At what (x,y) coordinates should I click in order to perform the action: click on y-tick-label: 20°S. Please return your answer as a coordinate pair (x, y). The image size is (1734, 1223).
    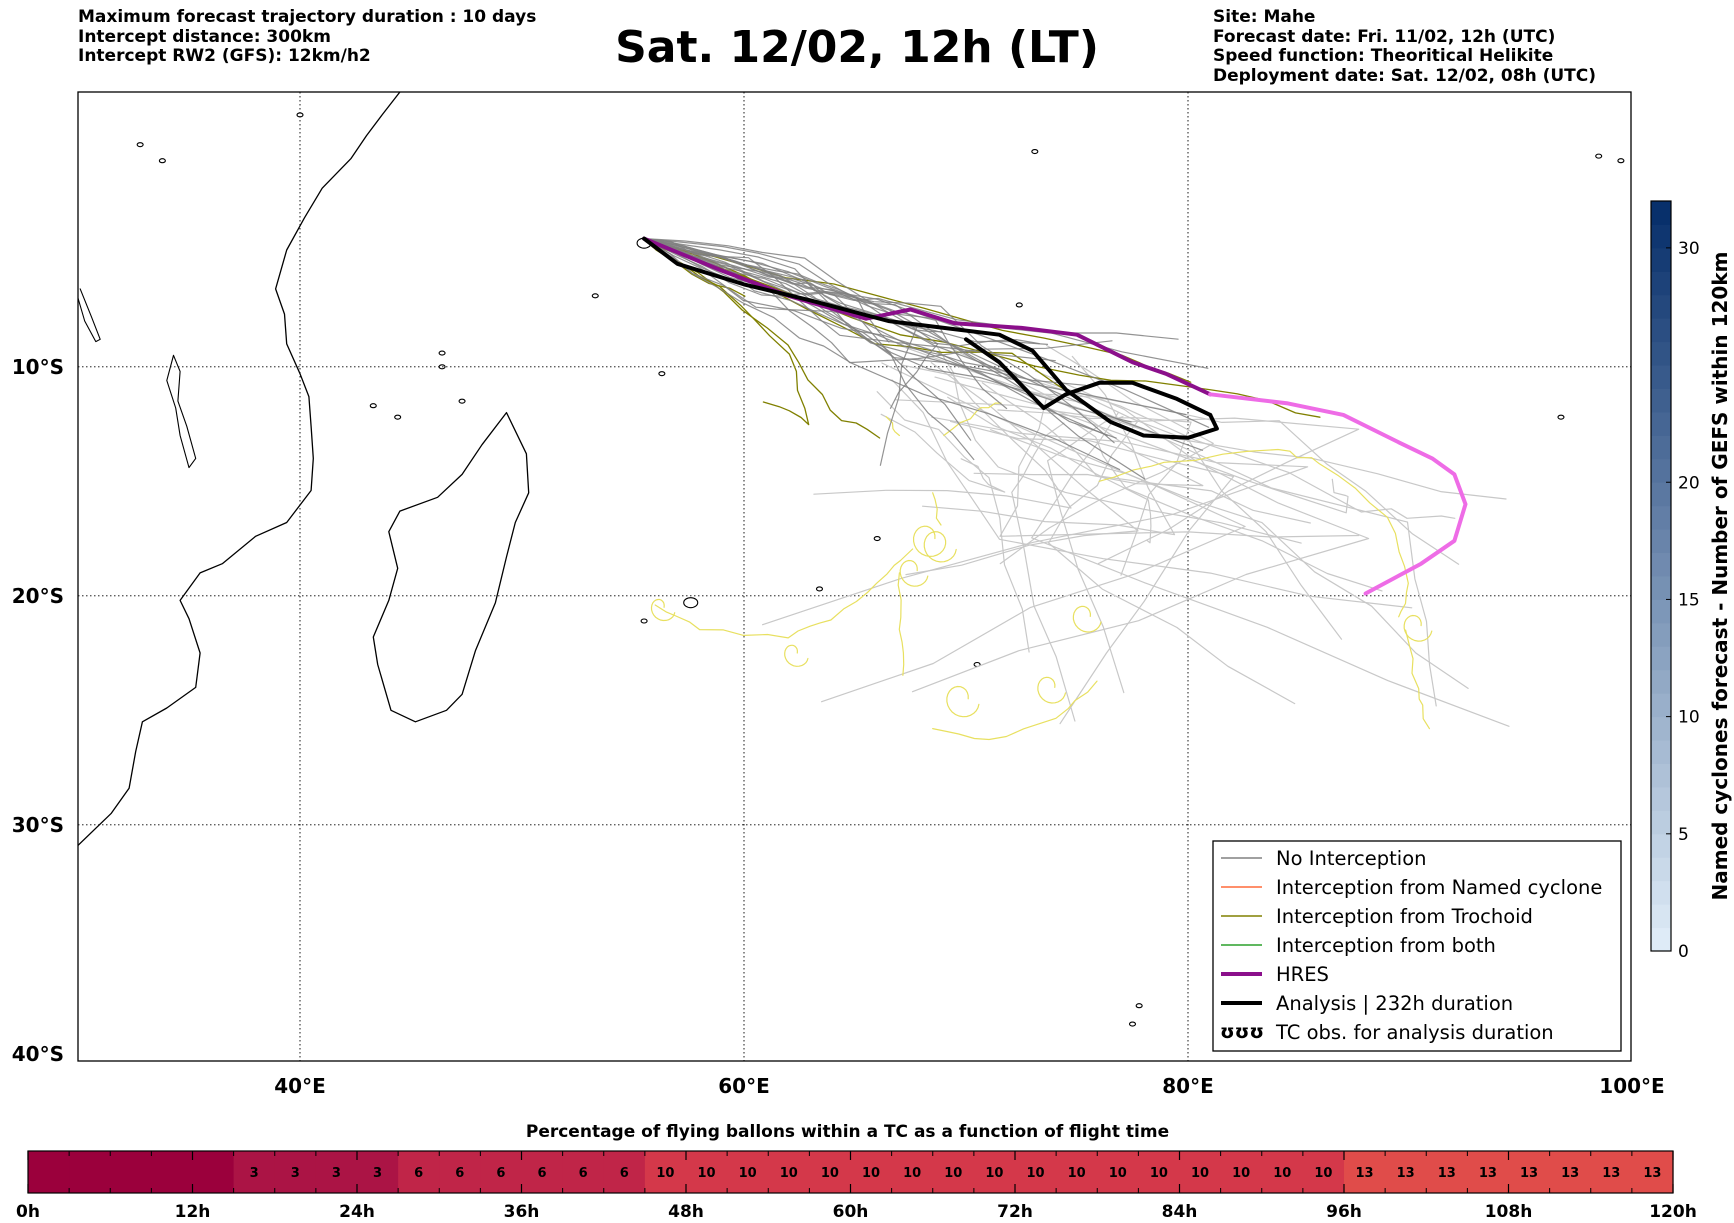
    Looking at the image, I should click on (38, 596).